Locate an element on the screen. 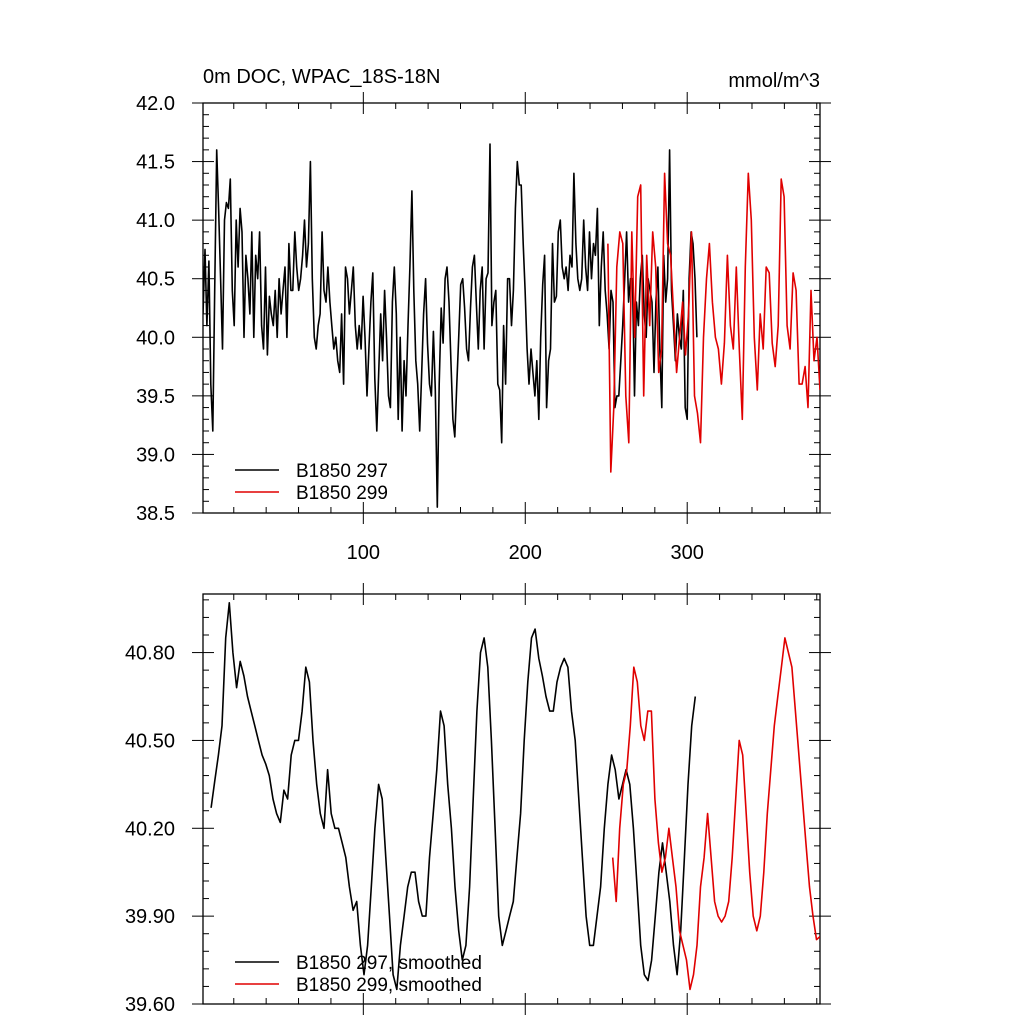 The image size is (1024, 1024). legend-label: B1850 297, smoothed is located at coordinates (389, 963).